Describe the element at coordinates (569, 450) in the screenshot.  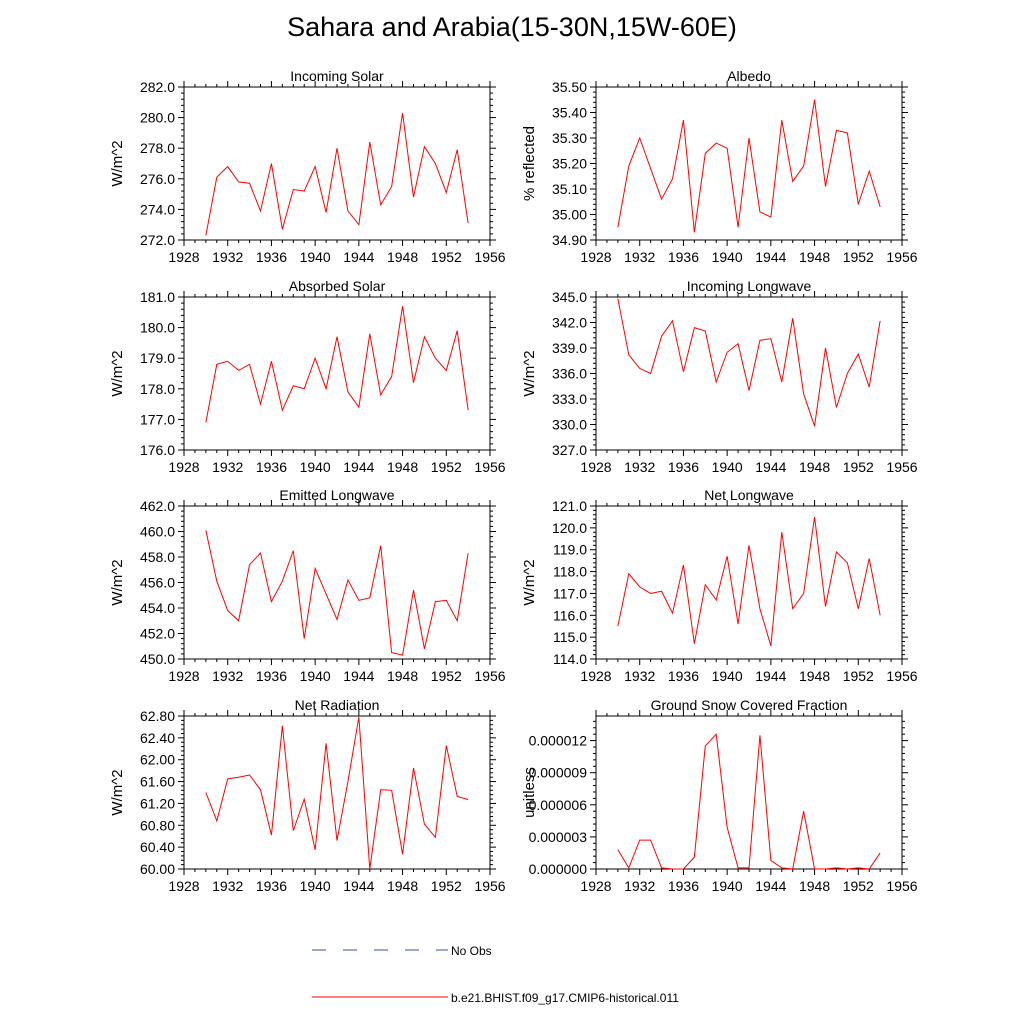
I see `y-tick-label: 327.0` at that location.